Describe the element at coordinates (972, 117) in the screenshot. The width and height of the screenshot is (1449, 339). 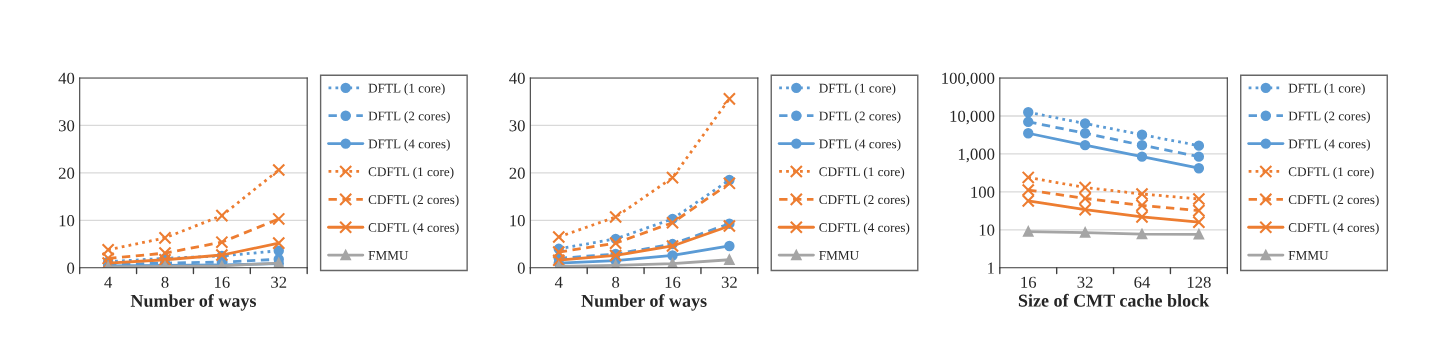
I see `y-tick-label: 10,000` at that location.